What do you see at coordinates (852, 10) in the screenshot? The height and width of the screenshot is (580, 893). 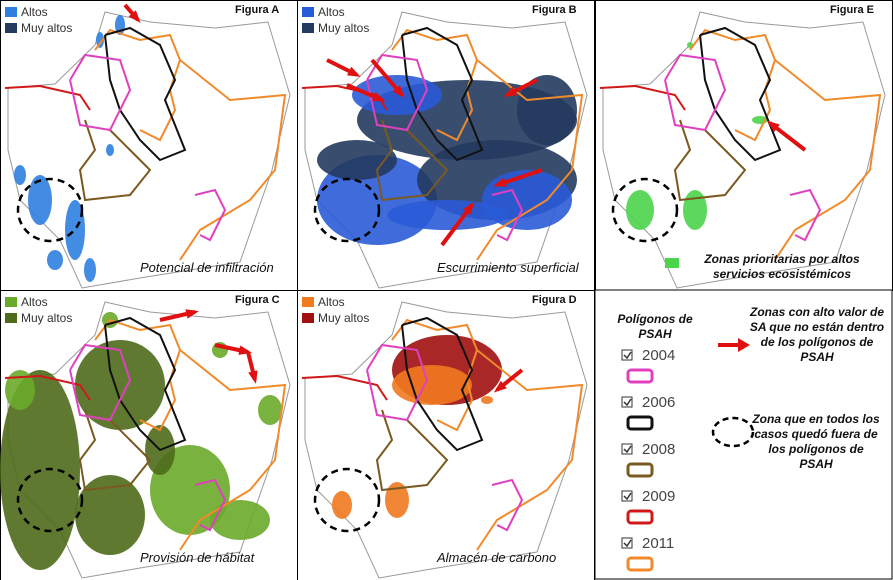 I see `figure-title: Figura E` at bounding box center [852, 10].